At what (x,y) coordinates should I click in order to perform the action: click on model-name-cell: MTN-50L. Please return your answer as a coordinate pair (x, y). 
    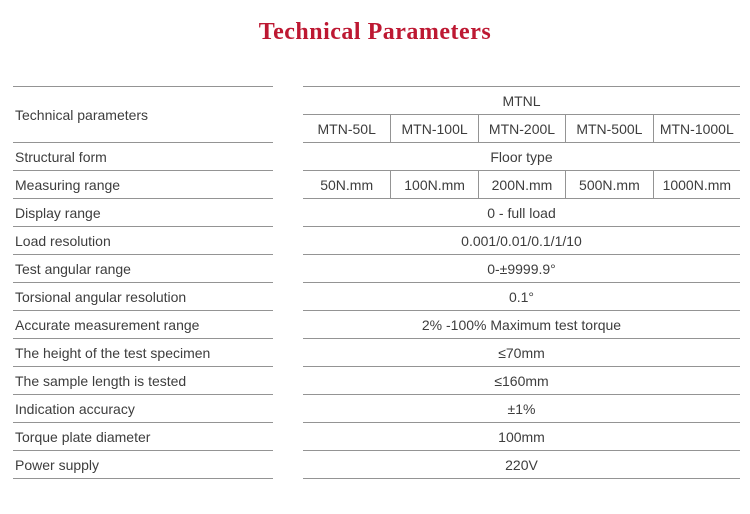
    Looking at the image, I should click on (346, 128).